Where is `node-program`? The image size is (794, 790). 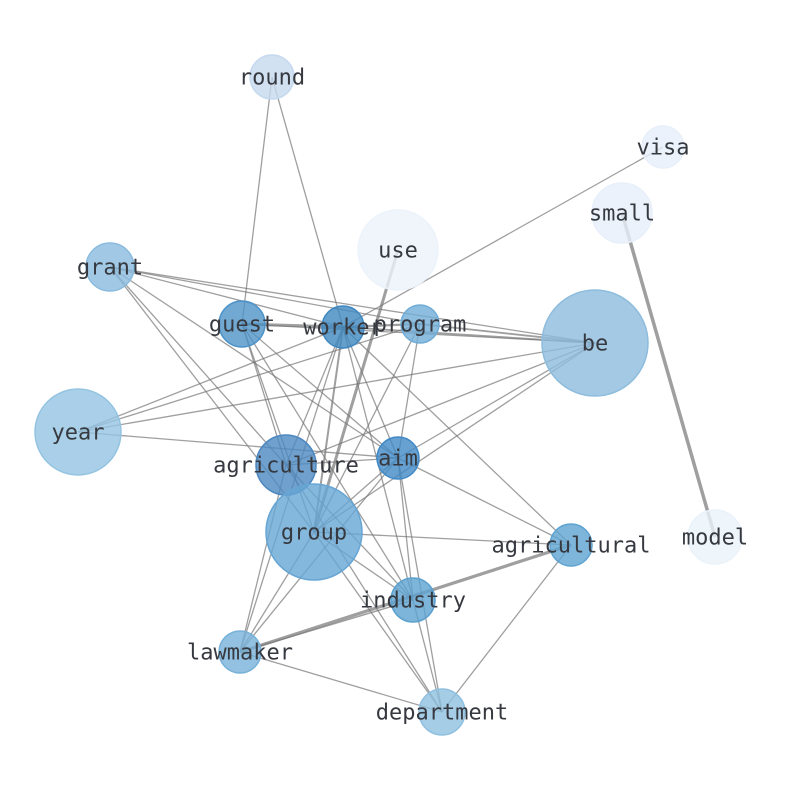 node-program is located at coordinates (420, 324).